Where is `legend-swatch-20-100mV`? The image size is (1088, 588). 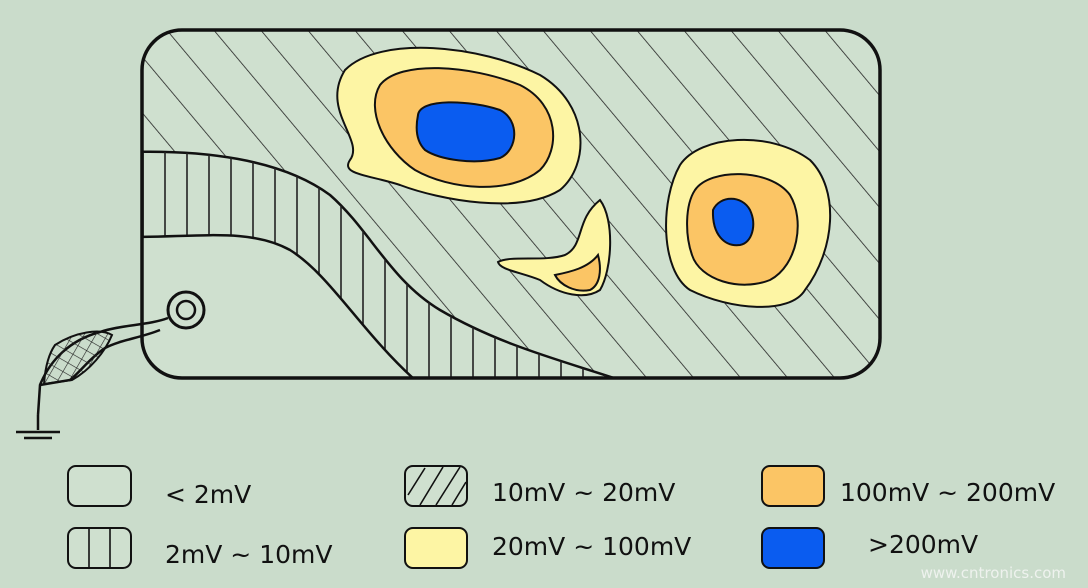 legend-swatch-20-100mV is located at coordinates (436, 548).